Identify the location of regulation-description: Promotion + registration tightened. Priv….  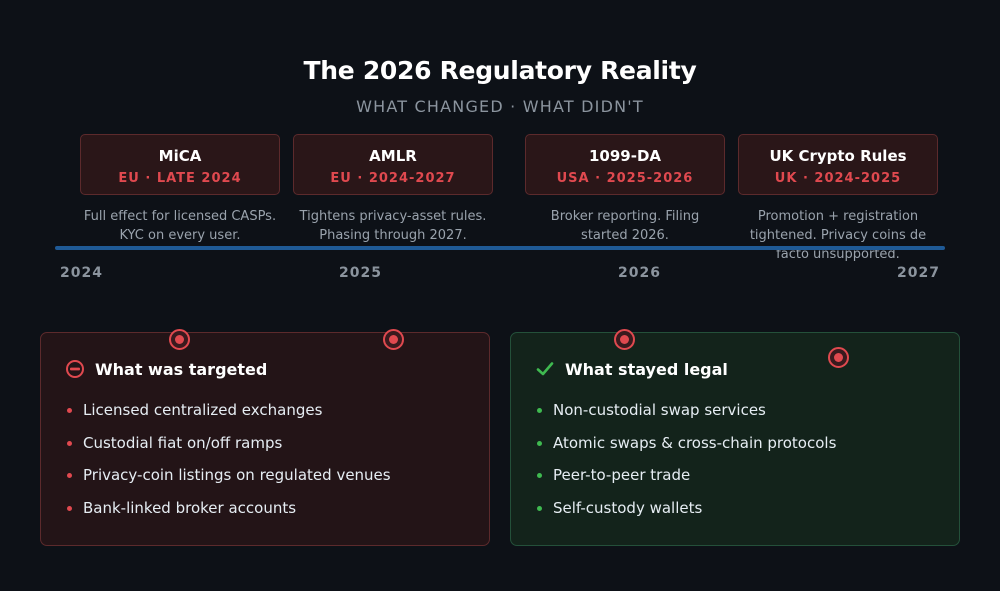
(838, 235).